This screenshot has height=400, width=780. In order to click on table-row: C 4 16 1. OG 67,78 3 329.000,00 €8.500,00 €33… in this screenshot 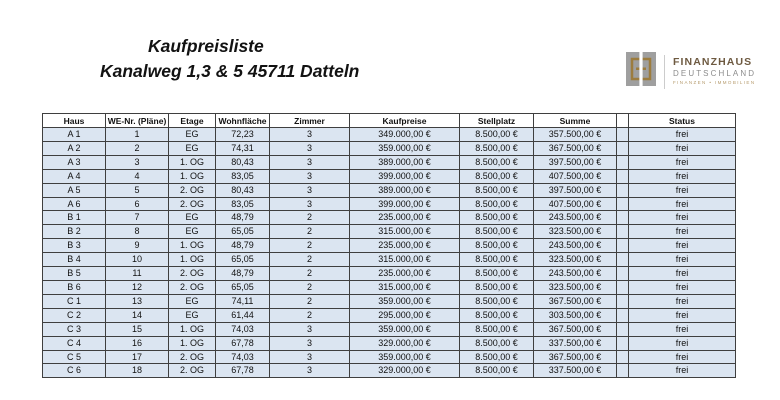, I will do `click(389, 343)`.